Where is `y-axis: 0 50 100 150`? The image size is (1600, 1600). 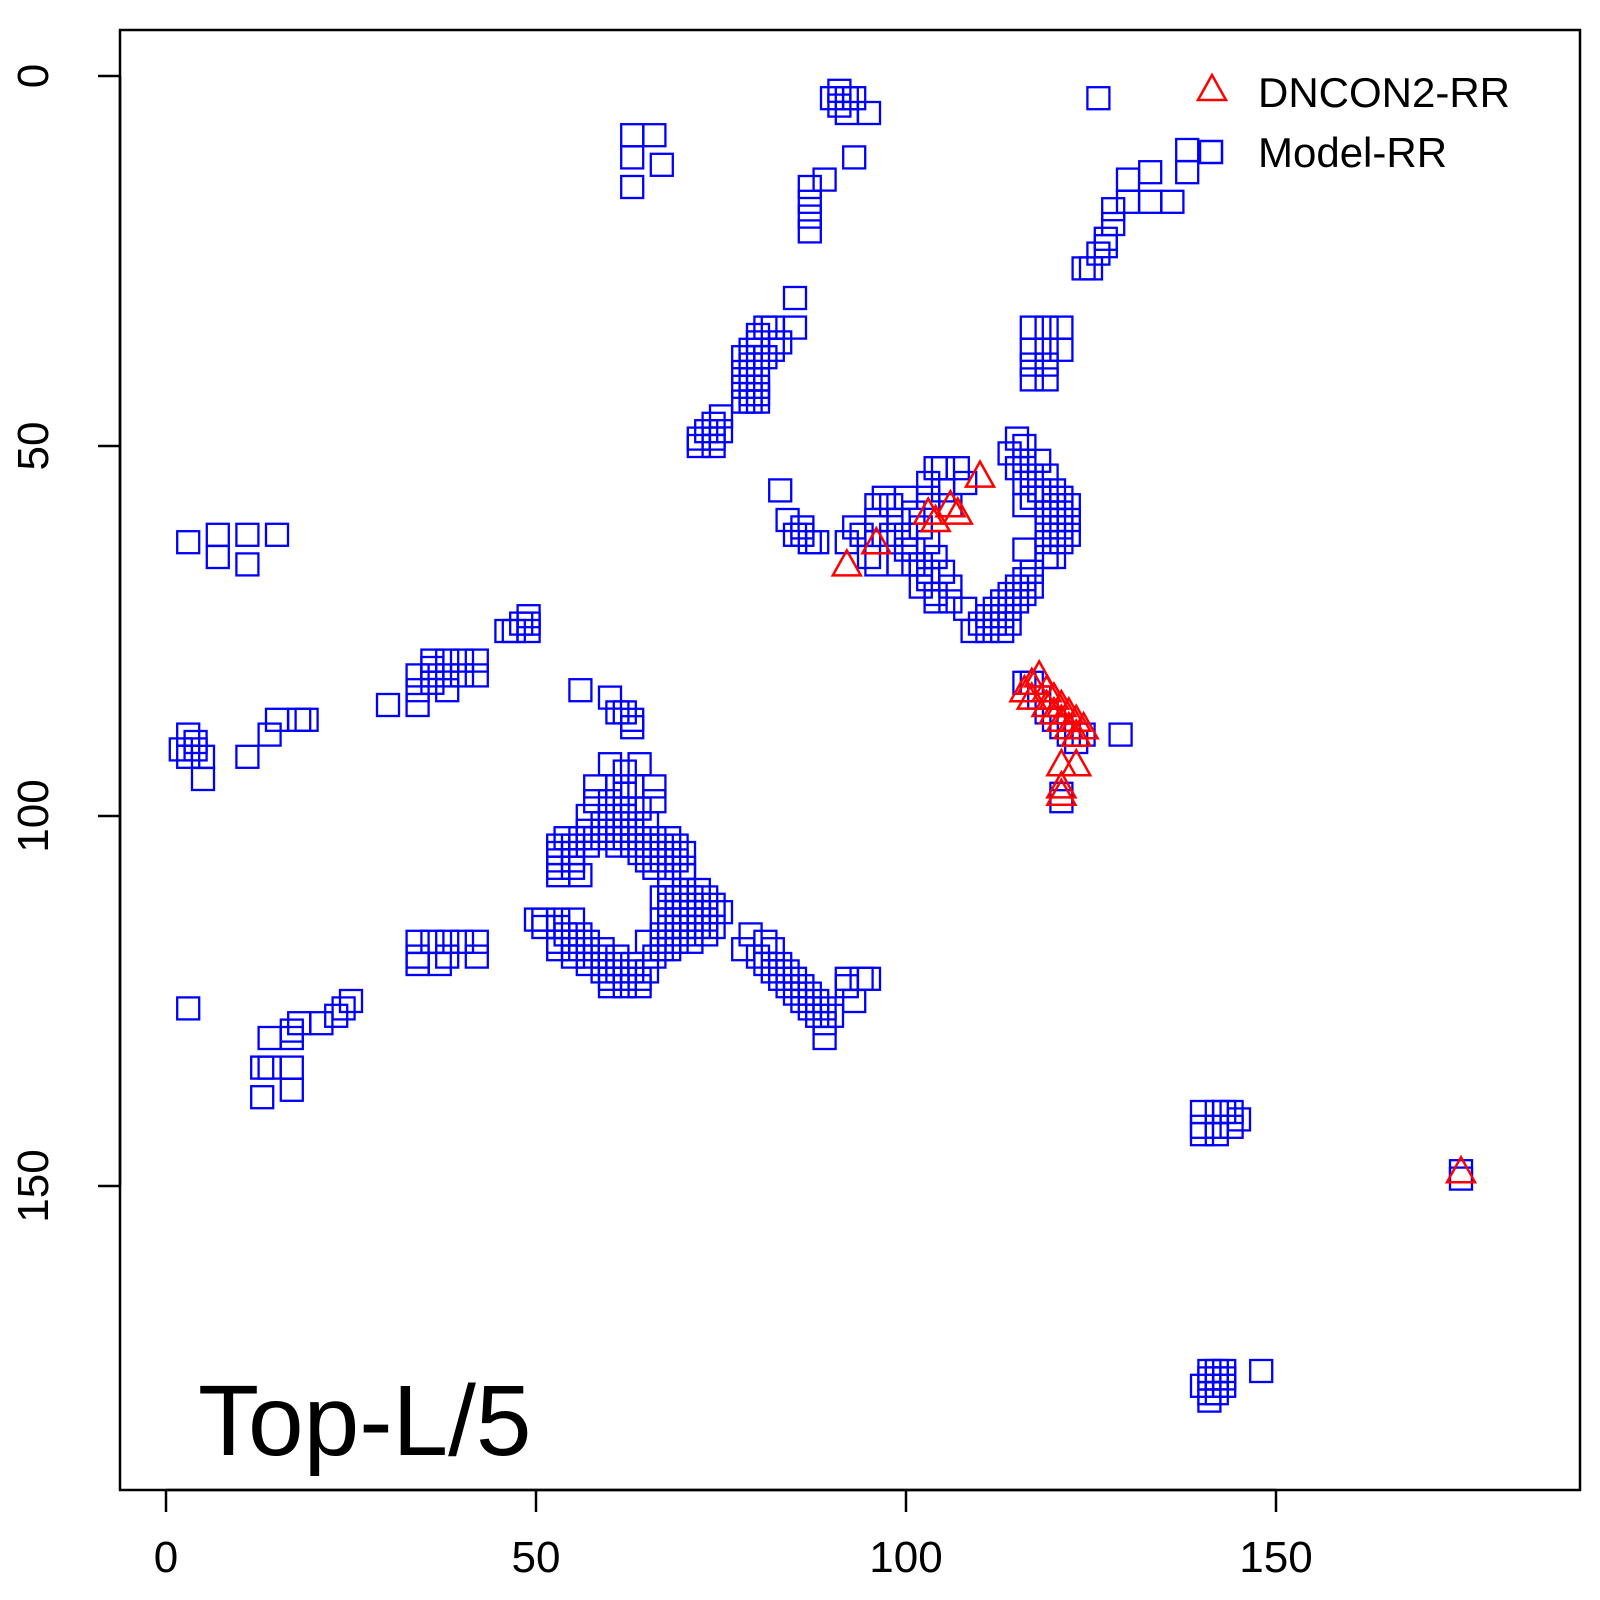 y-axis: 0 50 100 150 is located at coordinates (65, 643).